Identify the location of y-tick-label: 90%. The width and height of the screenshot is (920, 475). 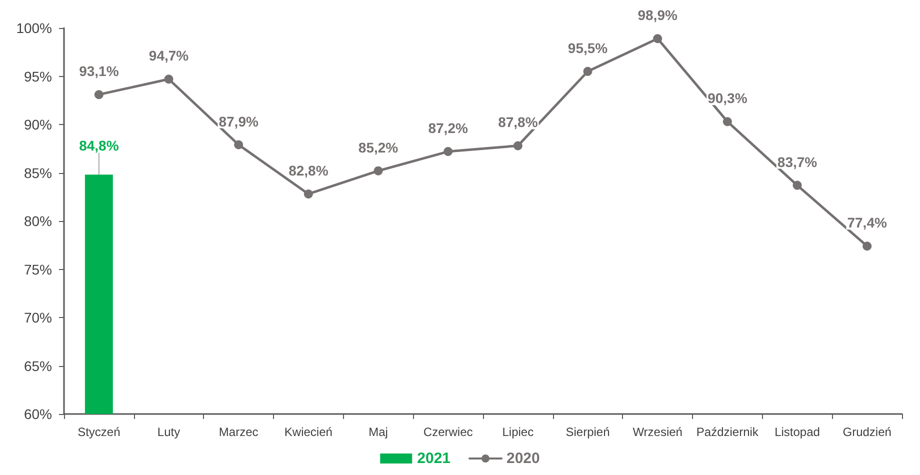
(38, 124).